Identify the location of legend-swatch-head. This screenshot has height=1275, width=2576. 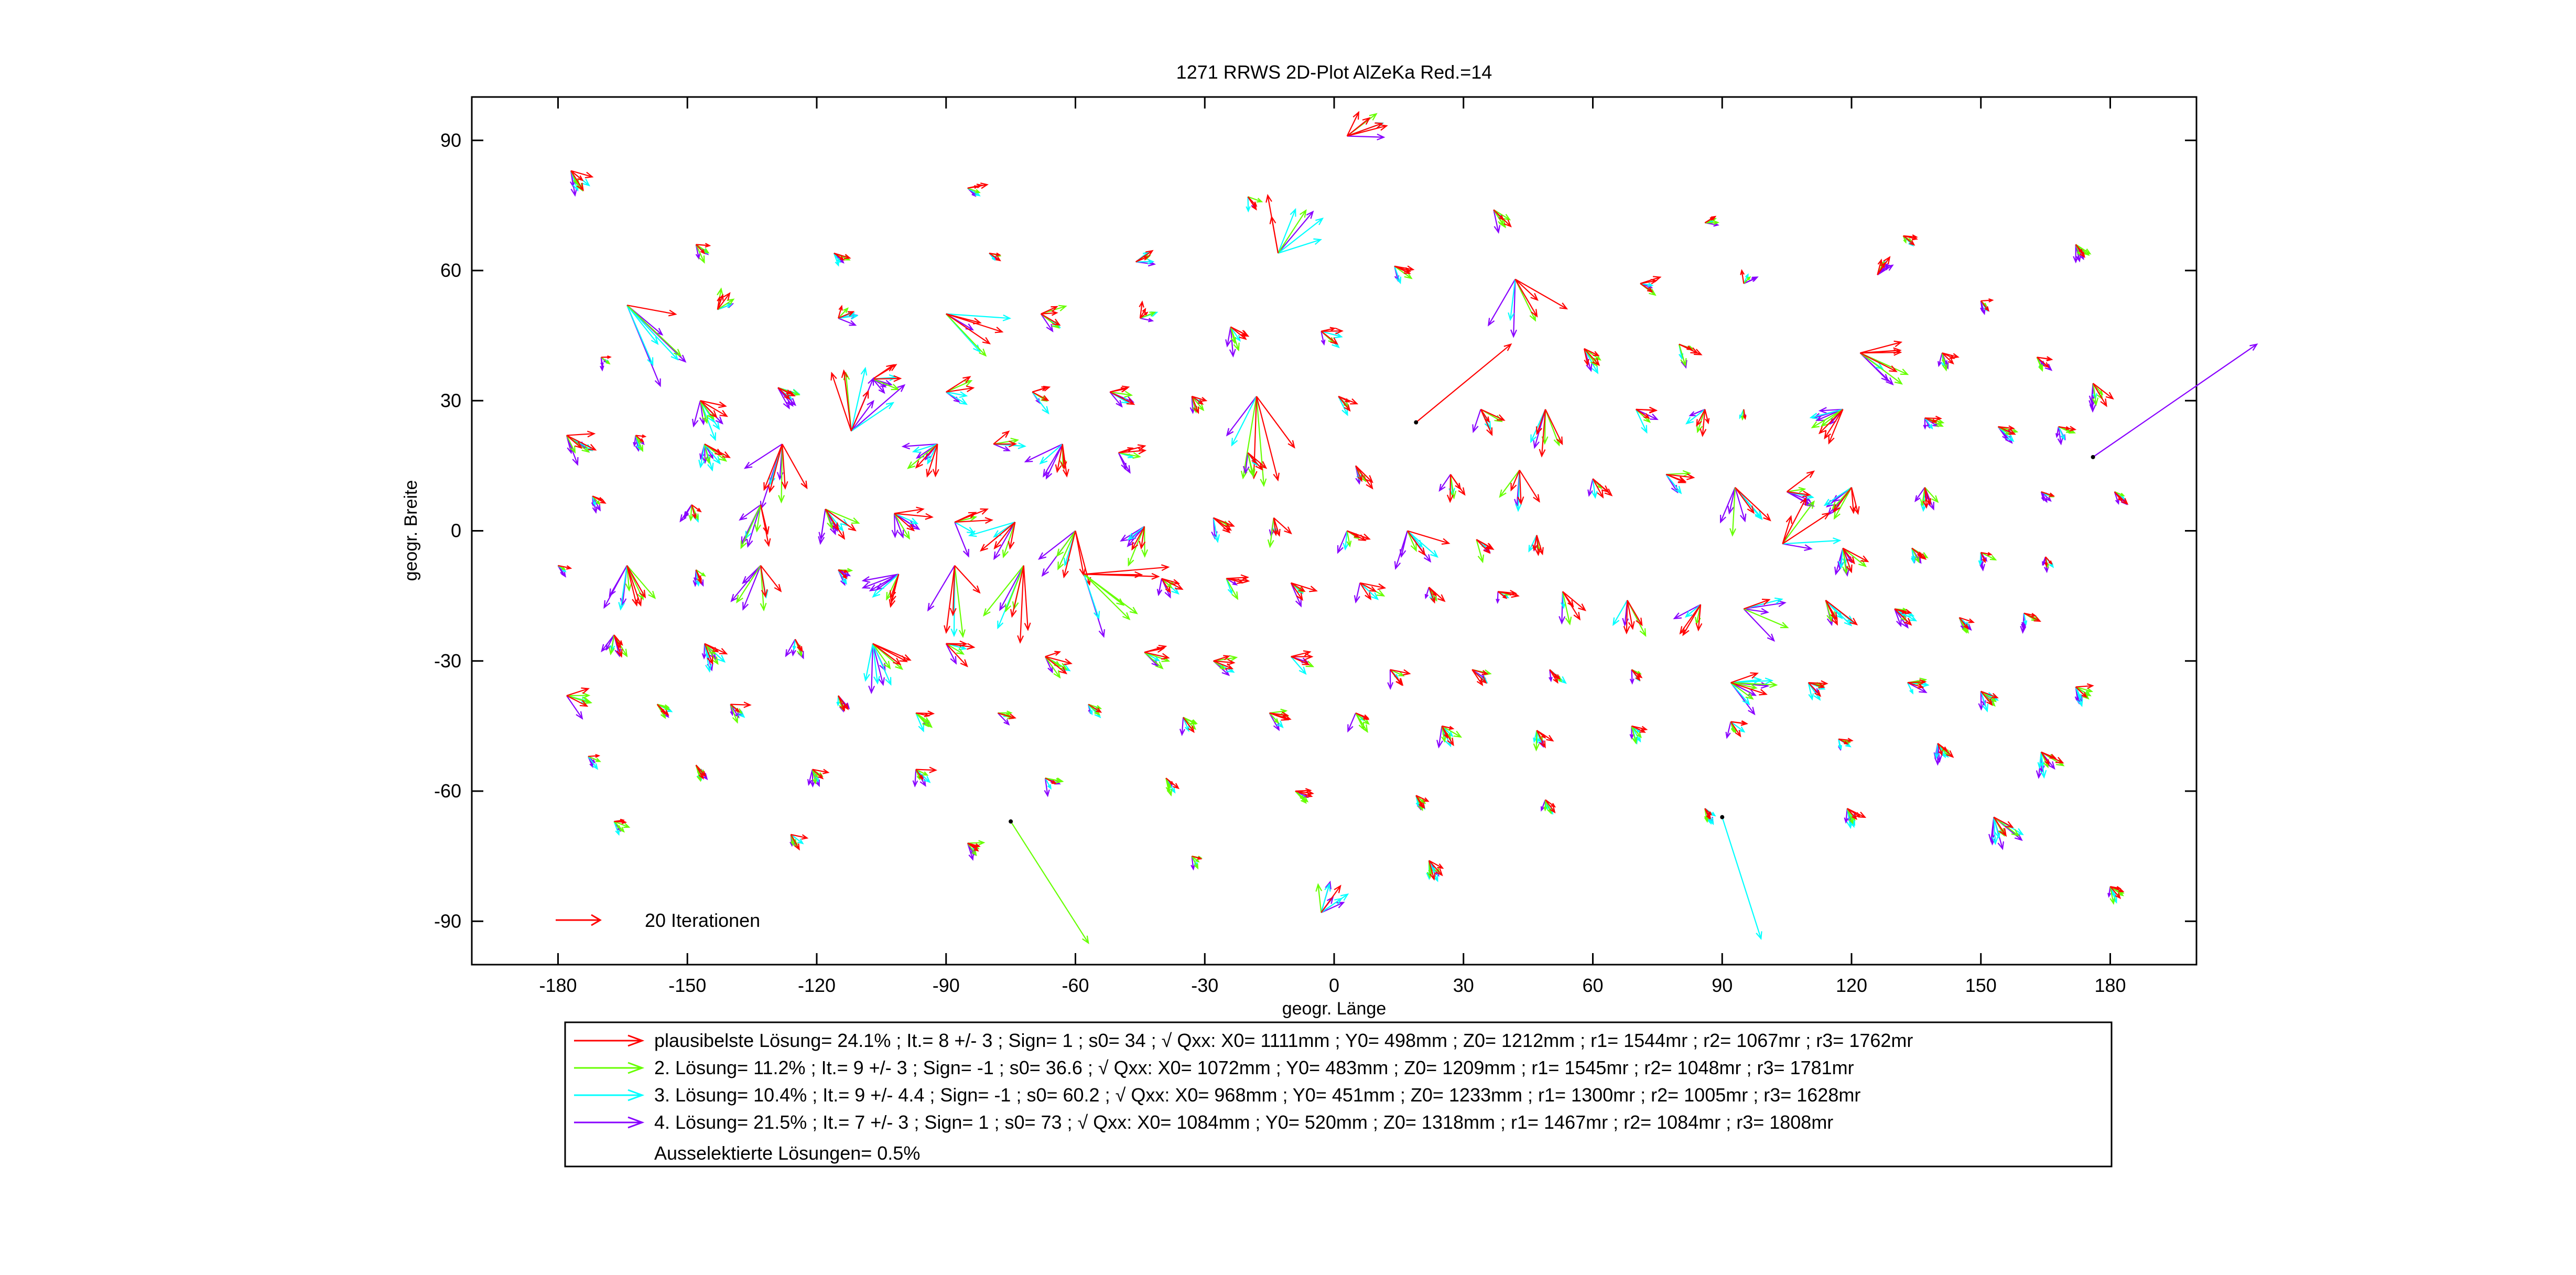
(636, 1068).